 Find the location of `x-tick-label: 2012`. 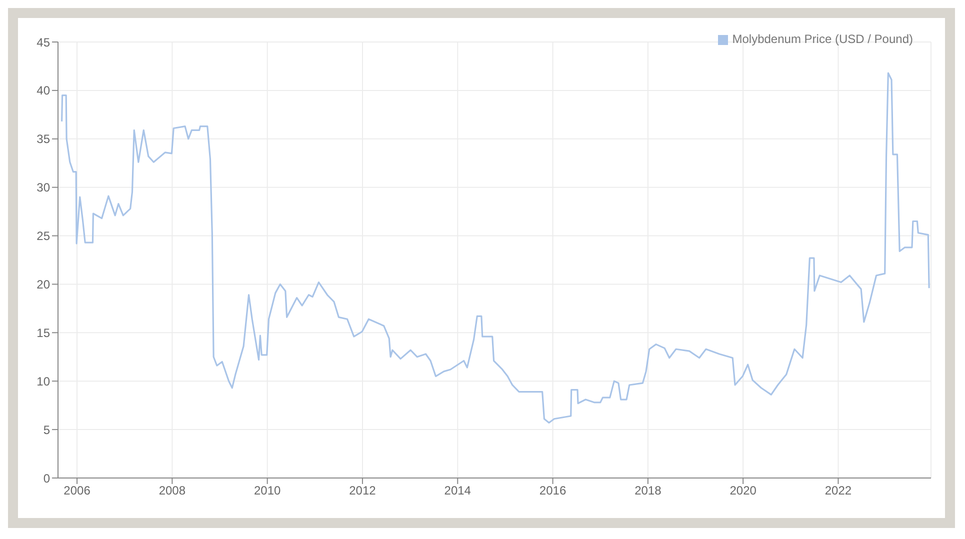

x-tick-label: 2012 is located at coordinates (362, 491).